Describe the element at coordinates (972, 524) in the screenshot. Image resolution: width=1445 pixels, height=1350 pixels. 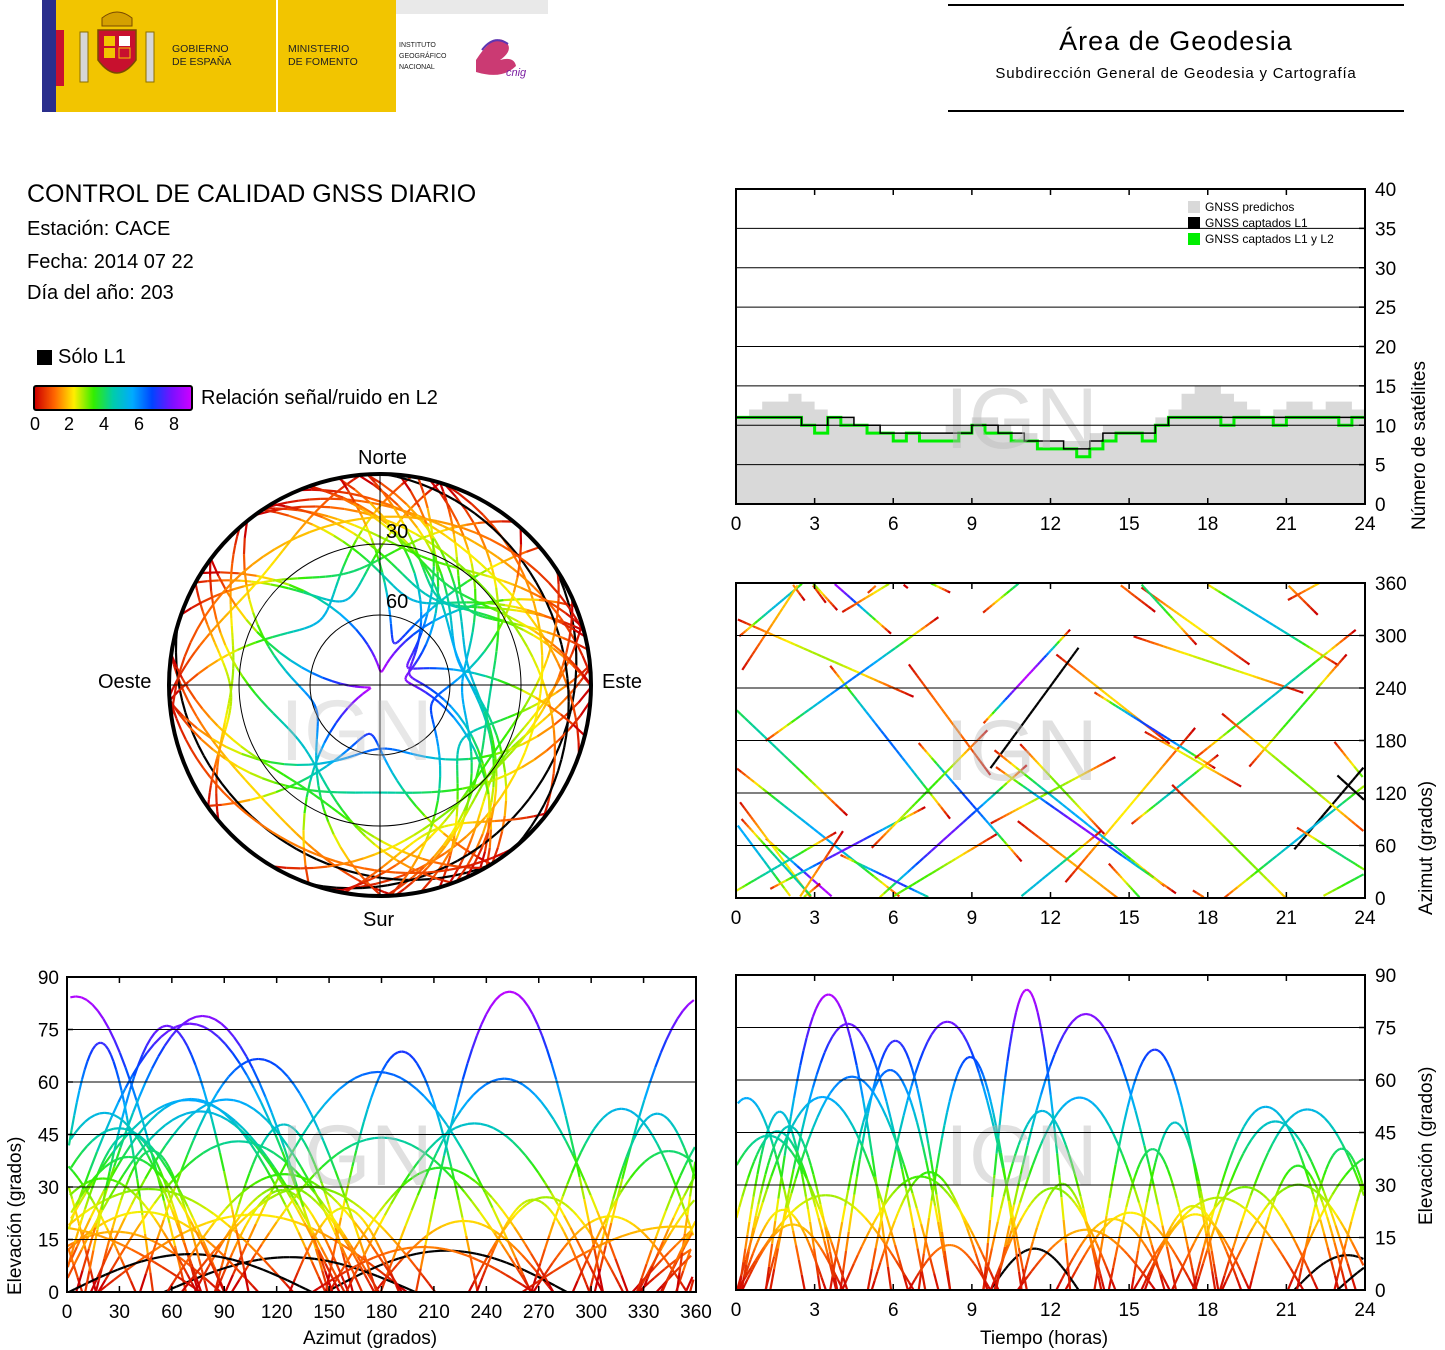
I see `x-tick-label: 9` at that location.